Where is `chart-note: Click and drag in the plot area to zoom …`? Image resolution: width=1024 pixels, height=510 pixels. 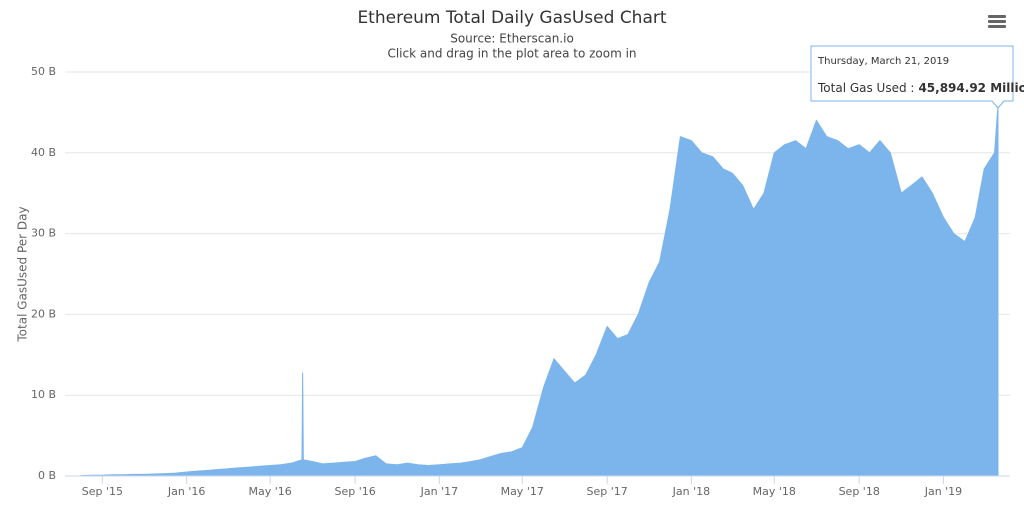
chart-note: Click and drag in the plot area to zoom … is located at coordinates (511, 54).